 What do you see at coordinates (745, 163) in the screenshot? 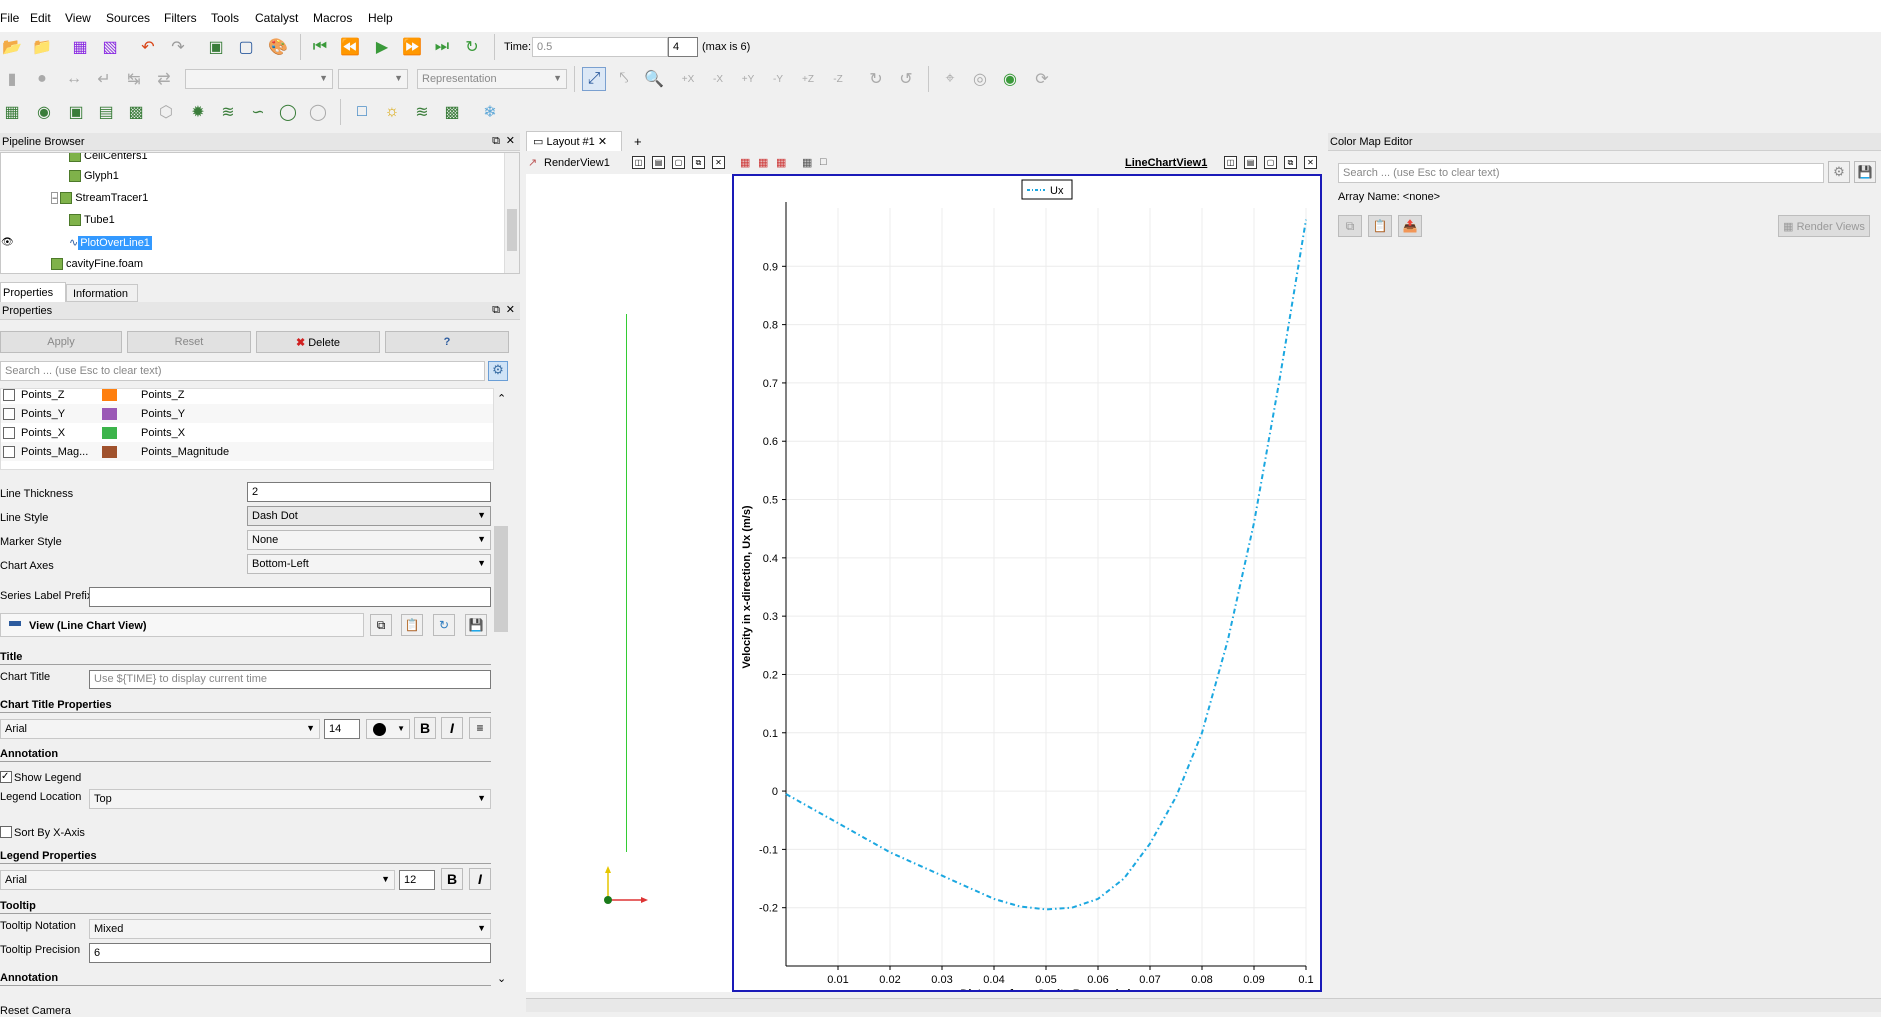
I see `select-points-icon: ▦` at bounding box center [745, 163].